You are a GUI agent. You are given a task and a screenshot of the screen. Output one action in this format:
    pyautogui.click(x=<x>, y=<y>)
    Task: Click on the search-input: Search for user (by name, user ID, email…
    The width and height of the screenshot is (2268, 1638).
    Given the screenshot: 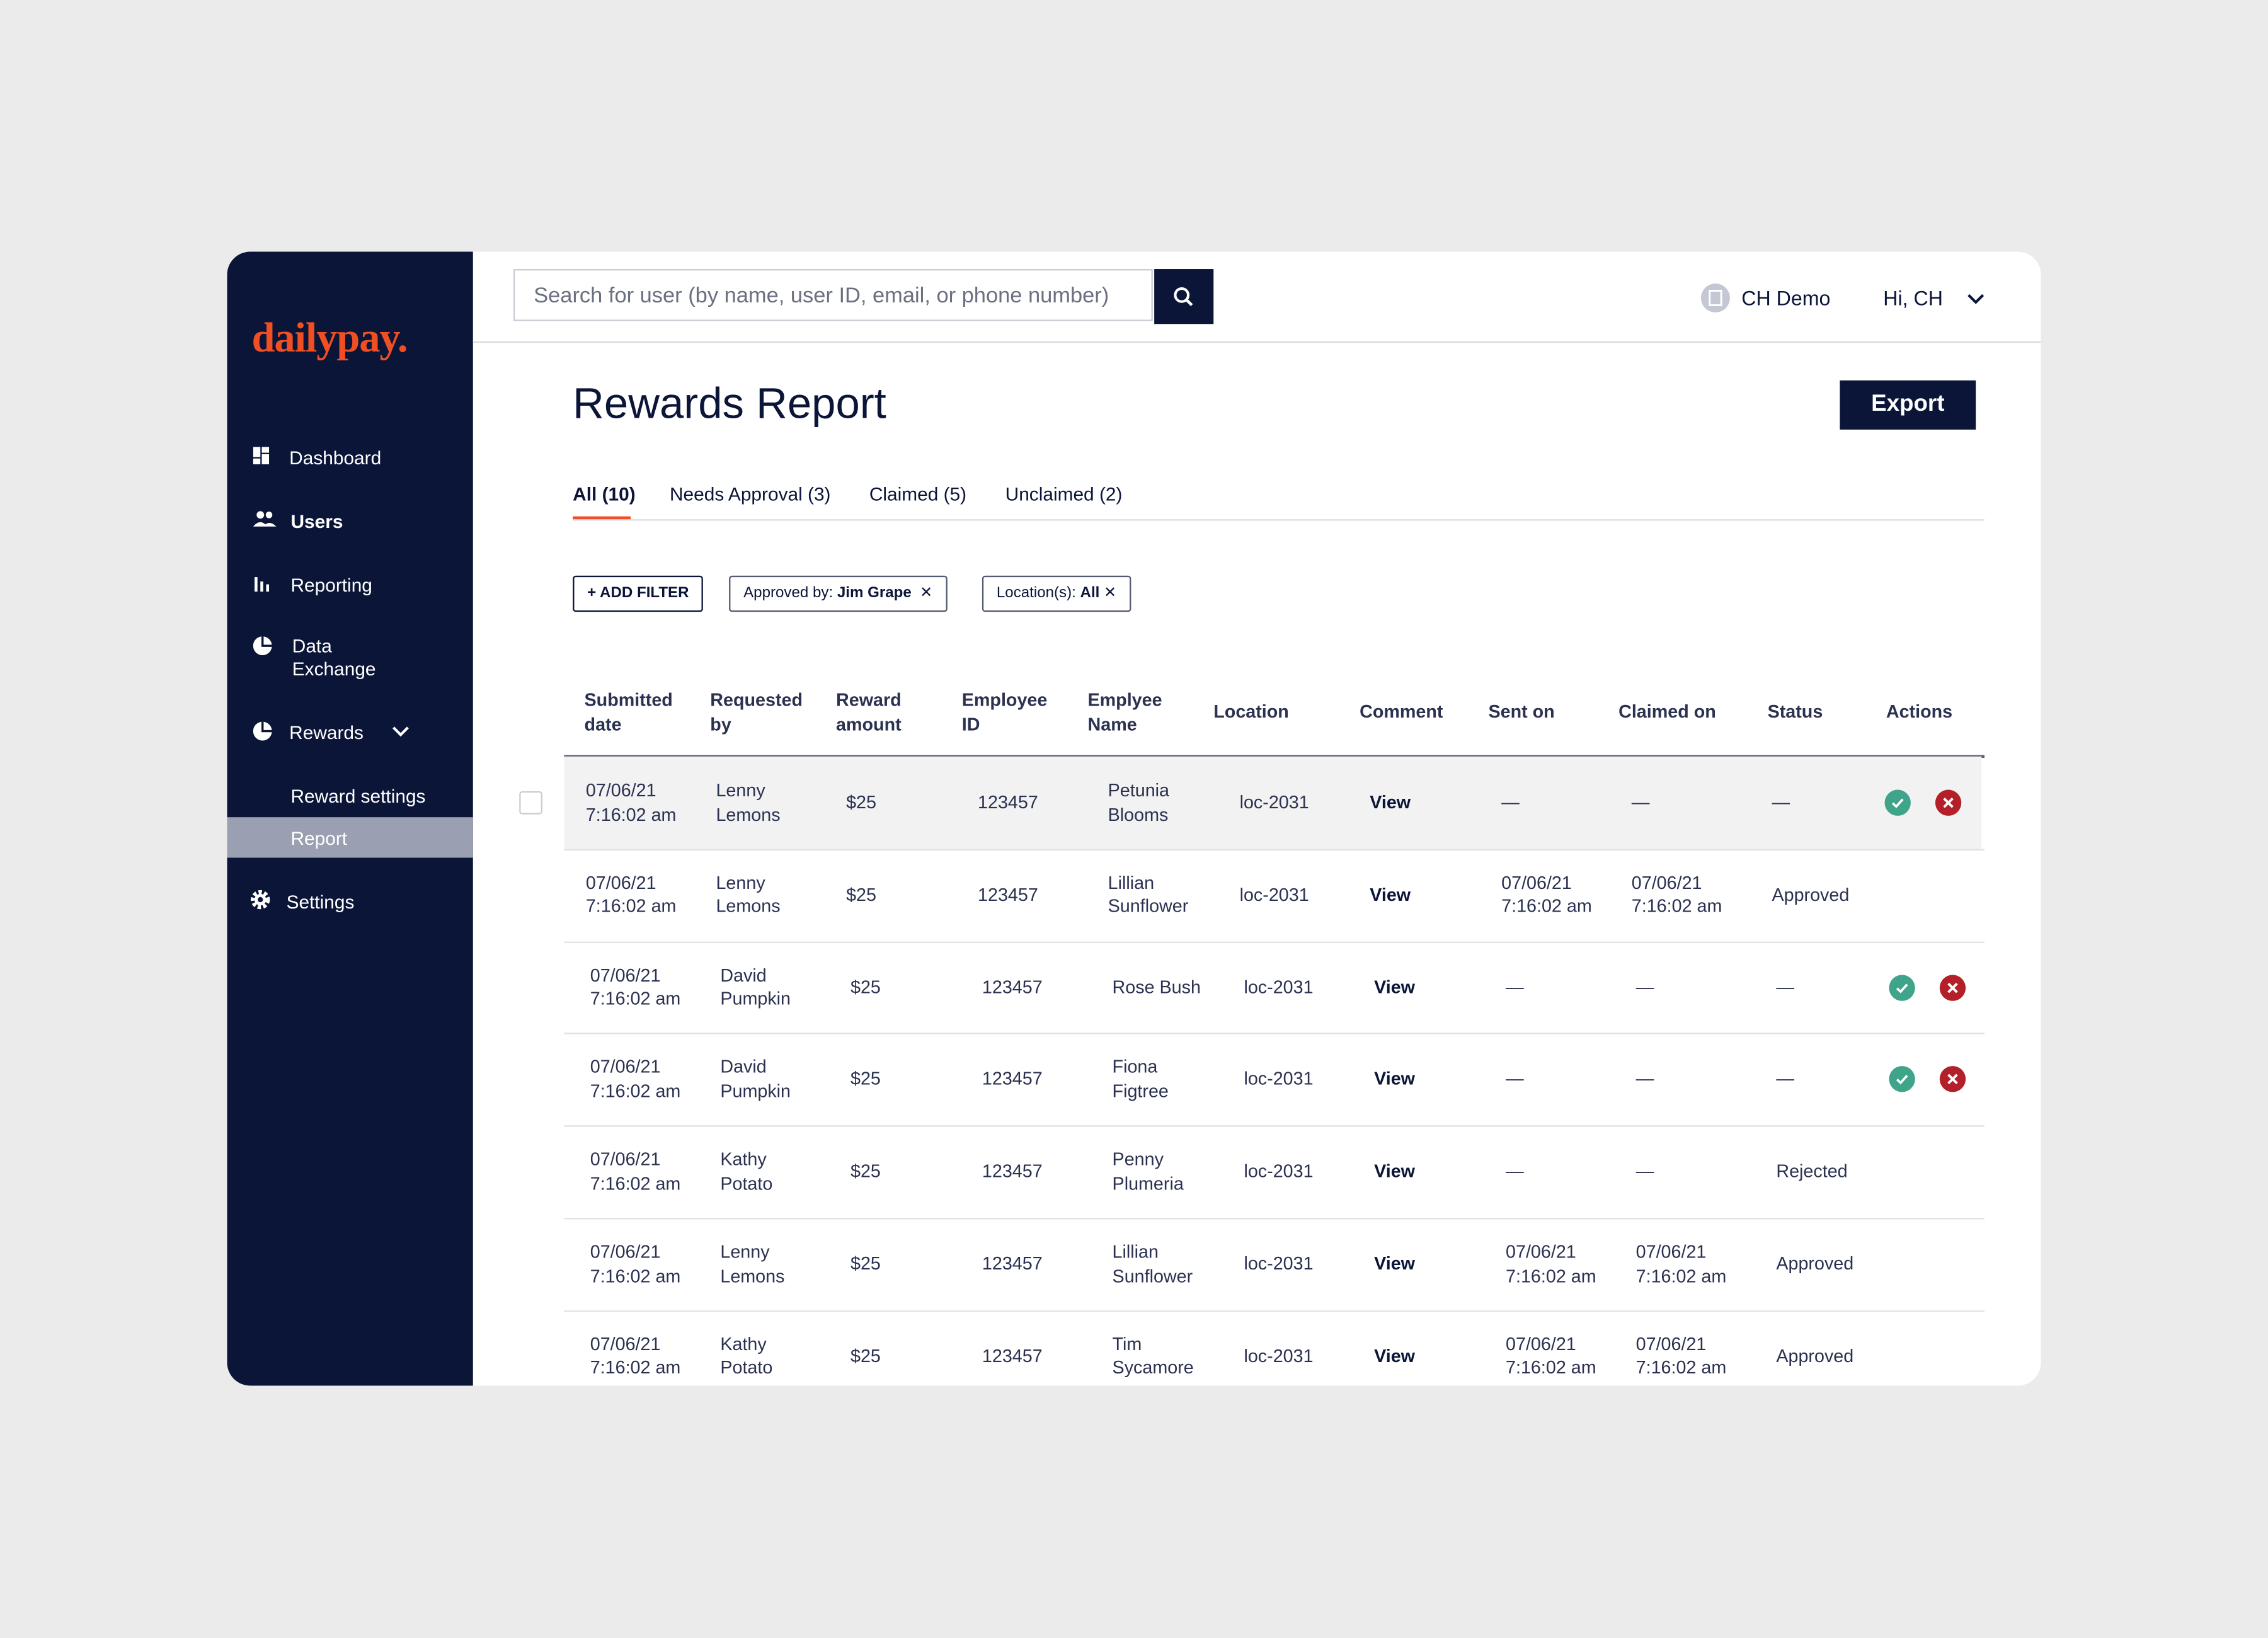 What is the action you would take?
    pyautogui.click(x=833, y=295)
    